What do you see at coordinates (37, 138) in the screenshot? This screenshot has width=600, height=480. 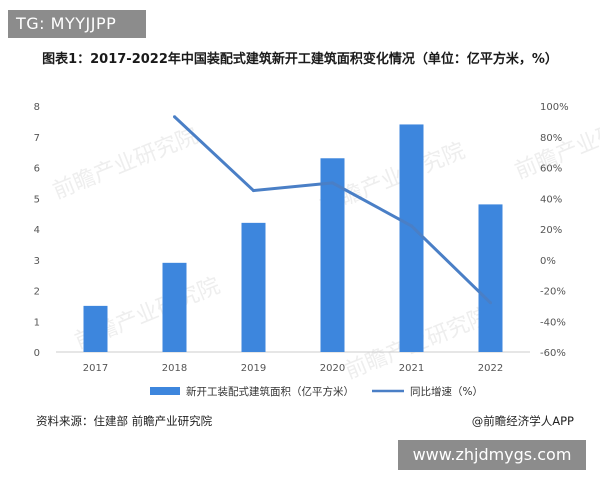 I see `y-left-tick-label: 7` at bounding box center [37, 138].